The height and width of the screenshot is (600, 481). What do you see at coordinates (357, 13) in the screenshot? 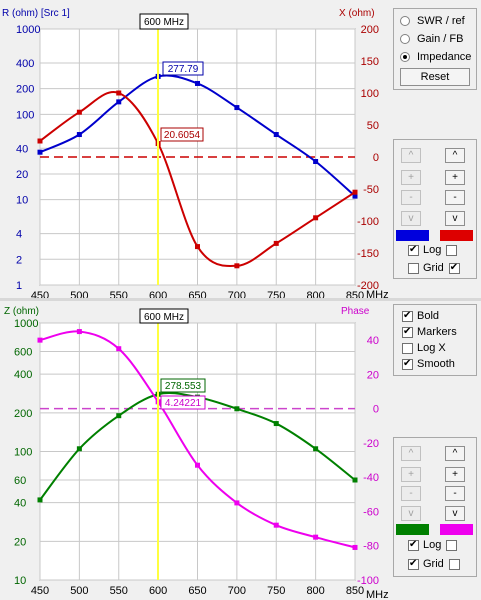
I see `top-right-axis-title: X (ohm)` at bounding box center [357, 13].